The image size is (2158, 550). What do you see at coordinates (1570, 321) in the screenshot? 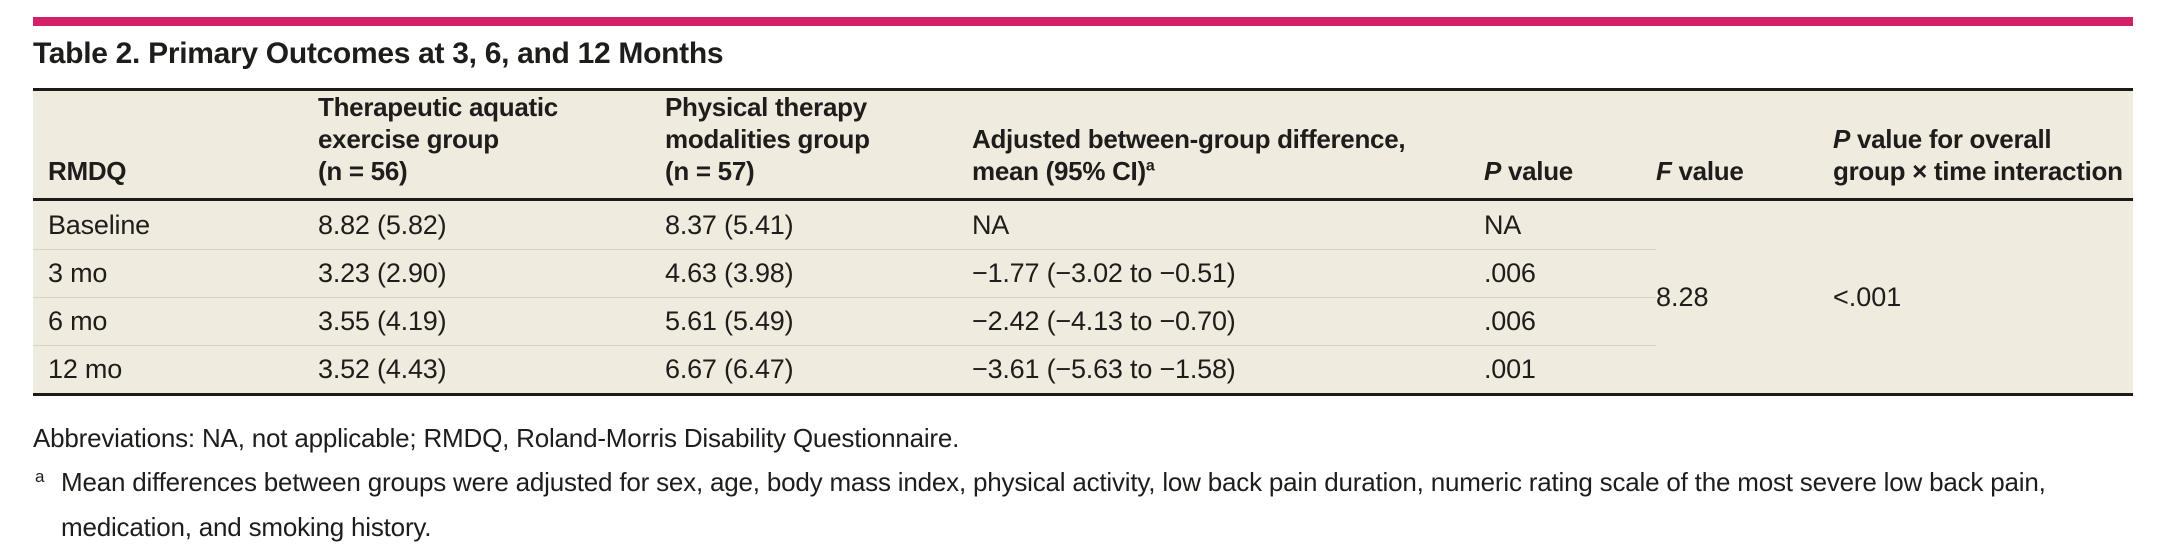
I see `cell-6mo-p: .006` at bounding box center [1570, 321].